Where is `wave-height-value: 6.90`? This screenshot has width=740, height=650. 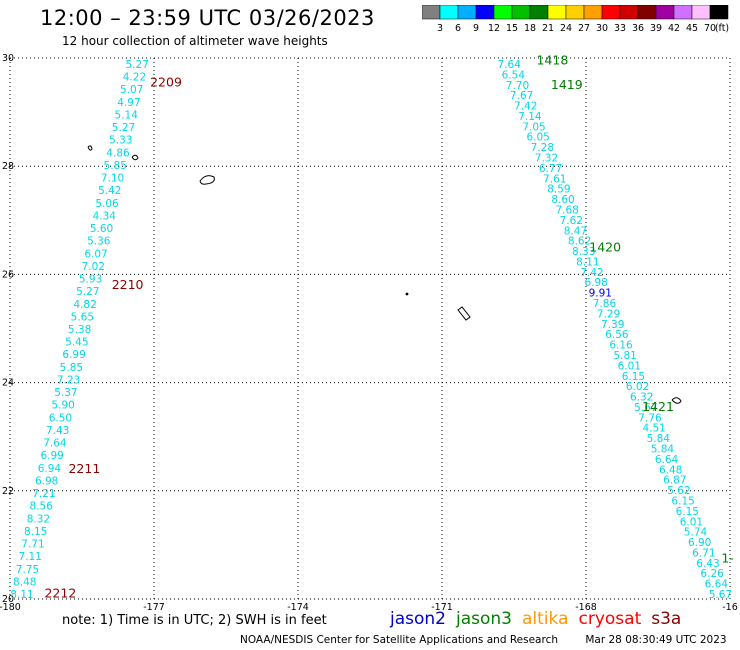
wave-height-value: 6.90 is located at coordinates (699, 543).